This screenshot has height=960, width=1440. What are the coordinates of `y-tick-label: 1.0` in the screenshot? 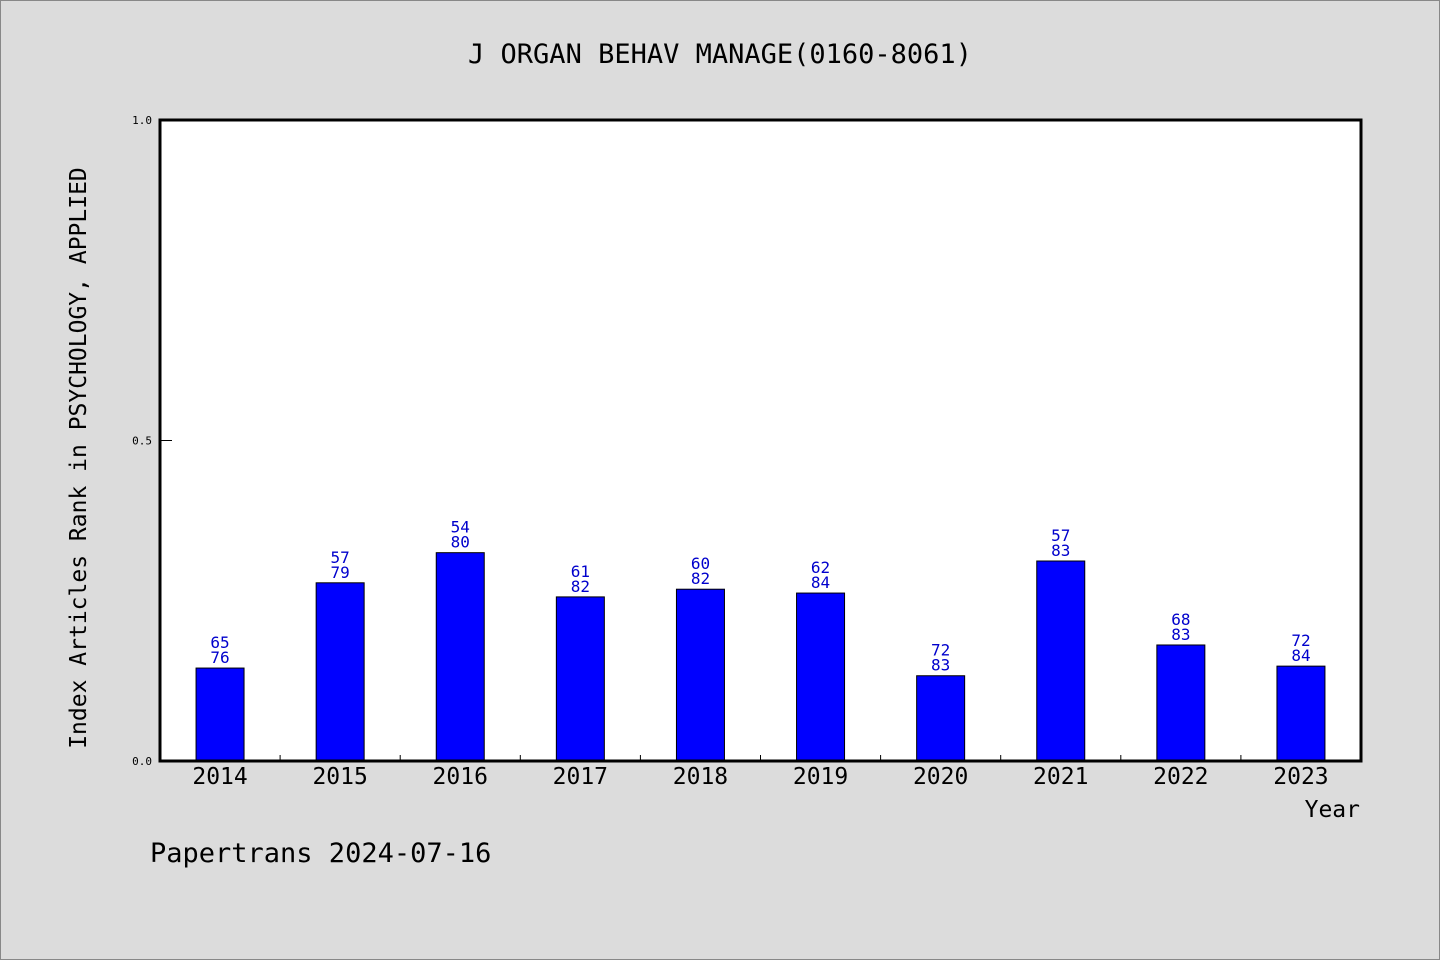 It's located at (142, 120).